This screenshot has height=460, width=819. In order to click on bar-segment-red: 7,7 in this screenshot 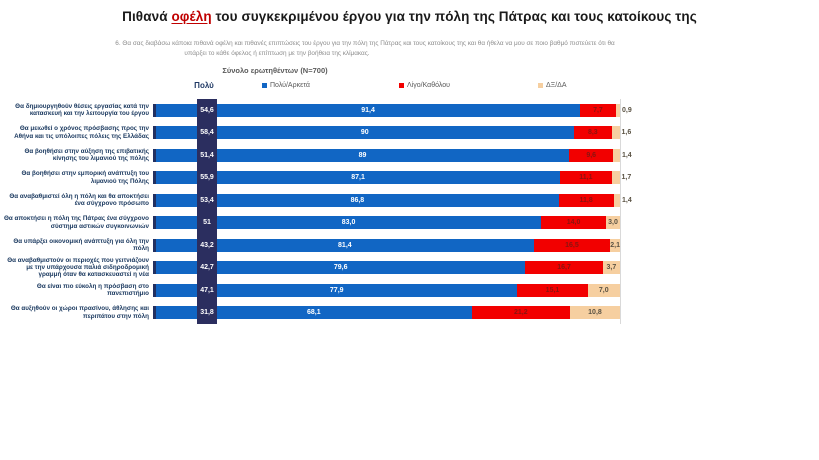, I will do `click(598, 110)`.